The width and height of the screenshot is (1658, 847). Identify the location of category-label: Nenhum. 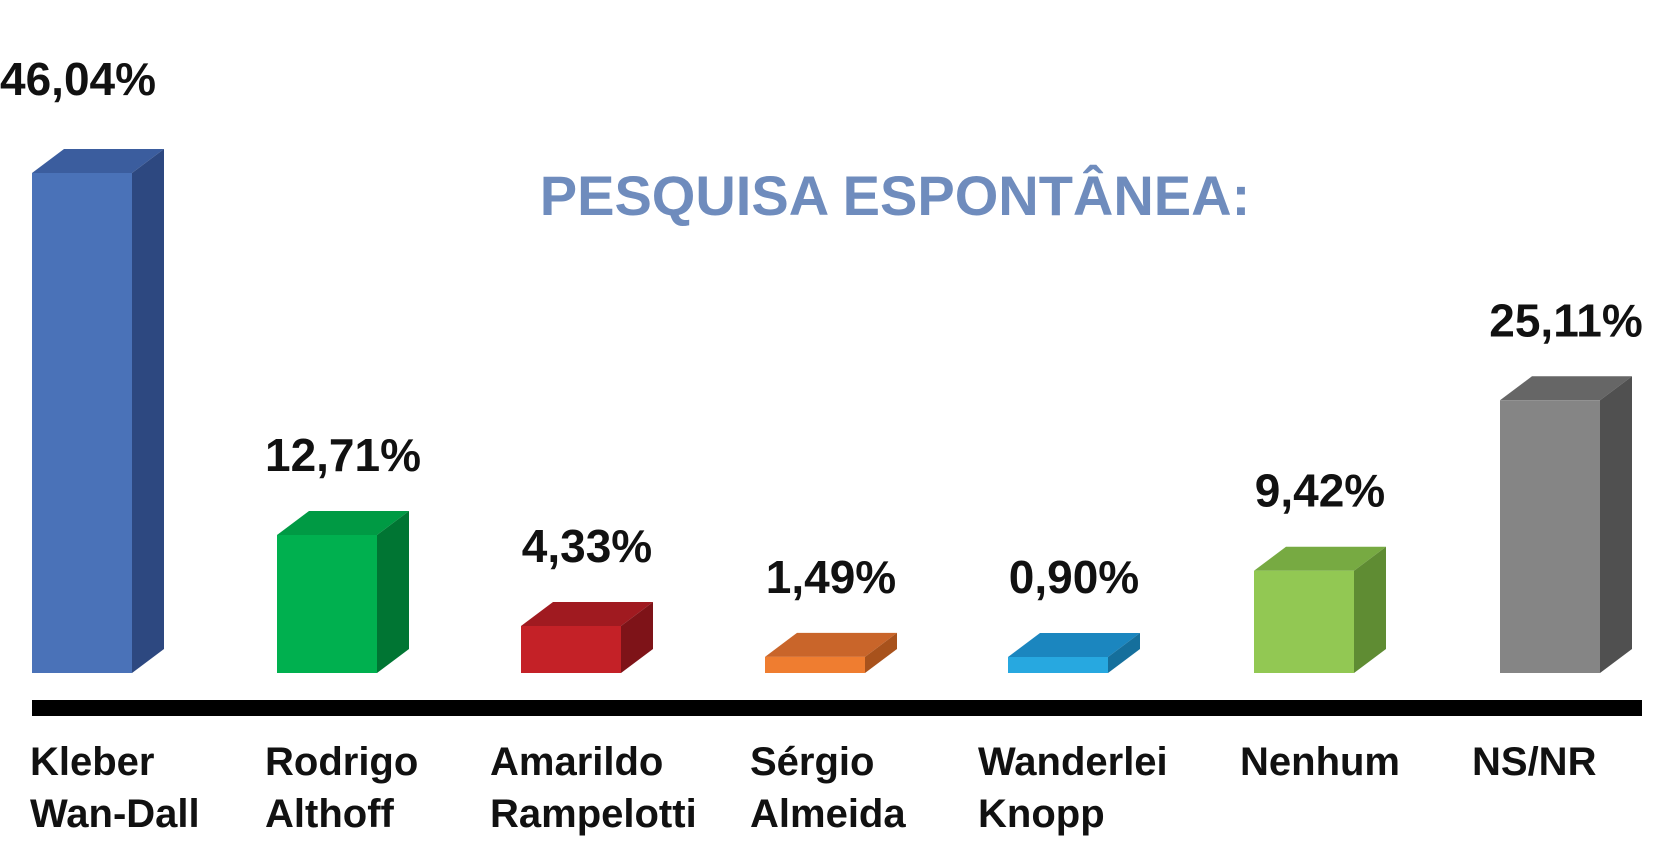
(1320, 762).